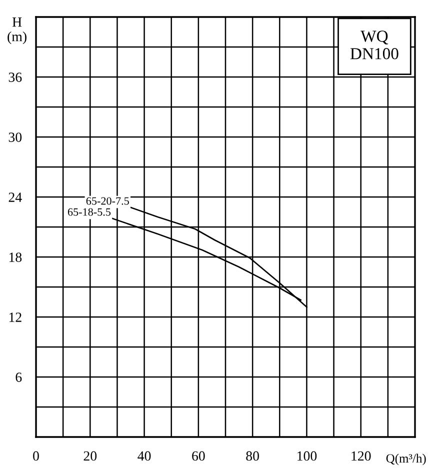 The image size is (434, 472). I want to click on annotation: WQ DN100, so click(374, 45).